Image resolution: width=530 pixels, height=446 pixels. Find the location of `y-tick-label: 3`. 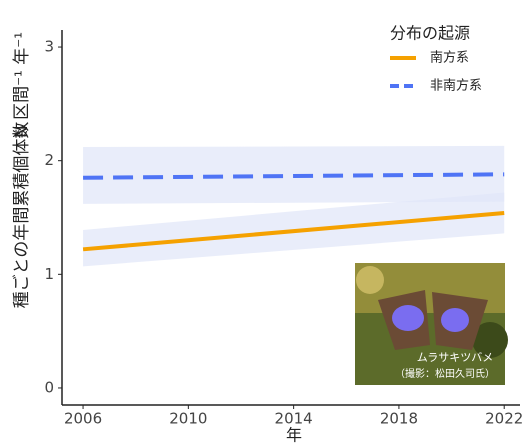

y-tick-label: 3 is located at coordinates (49, 47).